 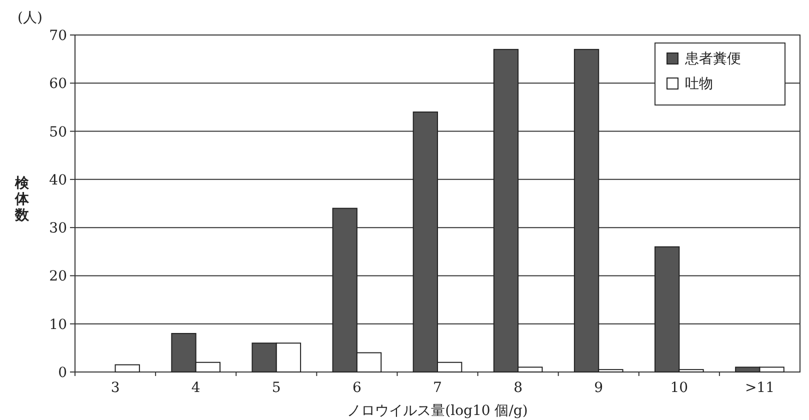 I want to click on x-tick-label: 6, so click(x=357, y=388).